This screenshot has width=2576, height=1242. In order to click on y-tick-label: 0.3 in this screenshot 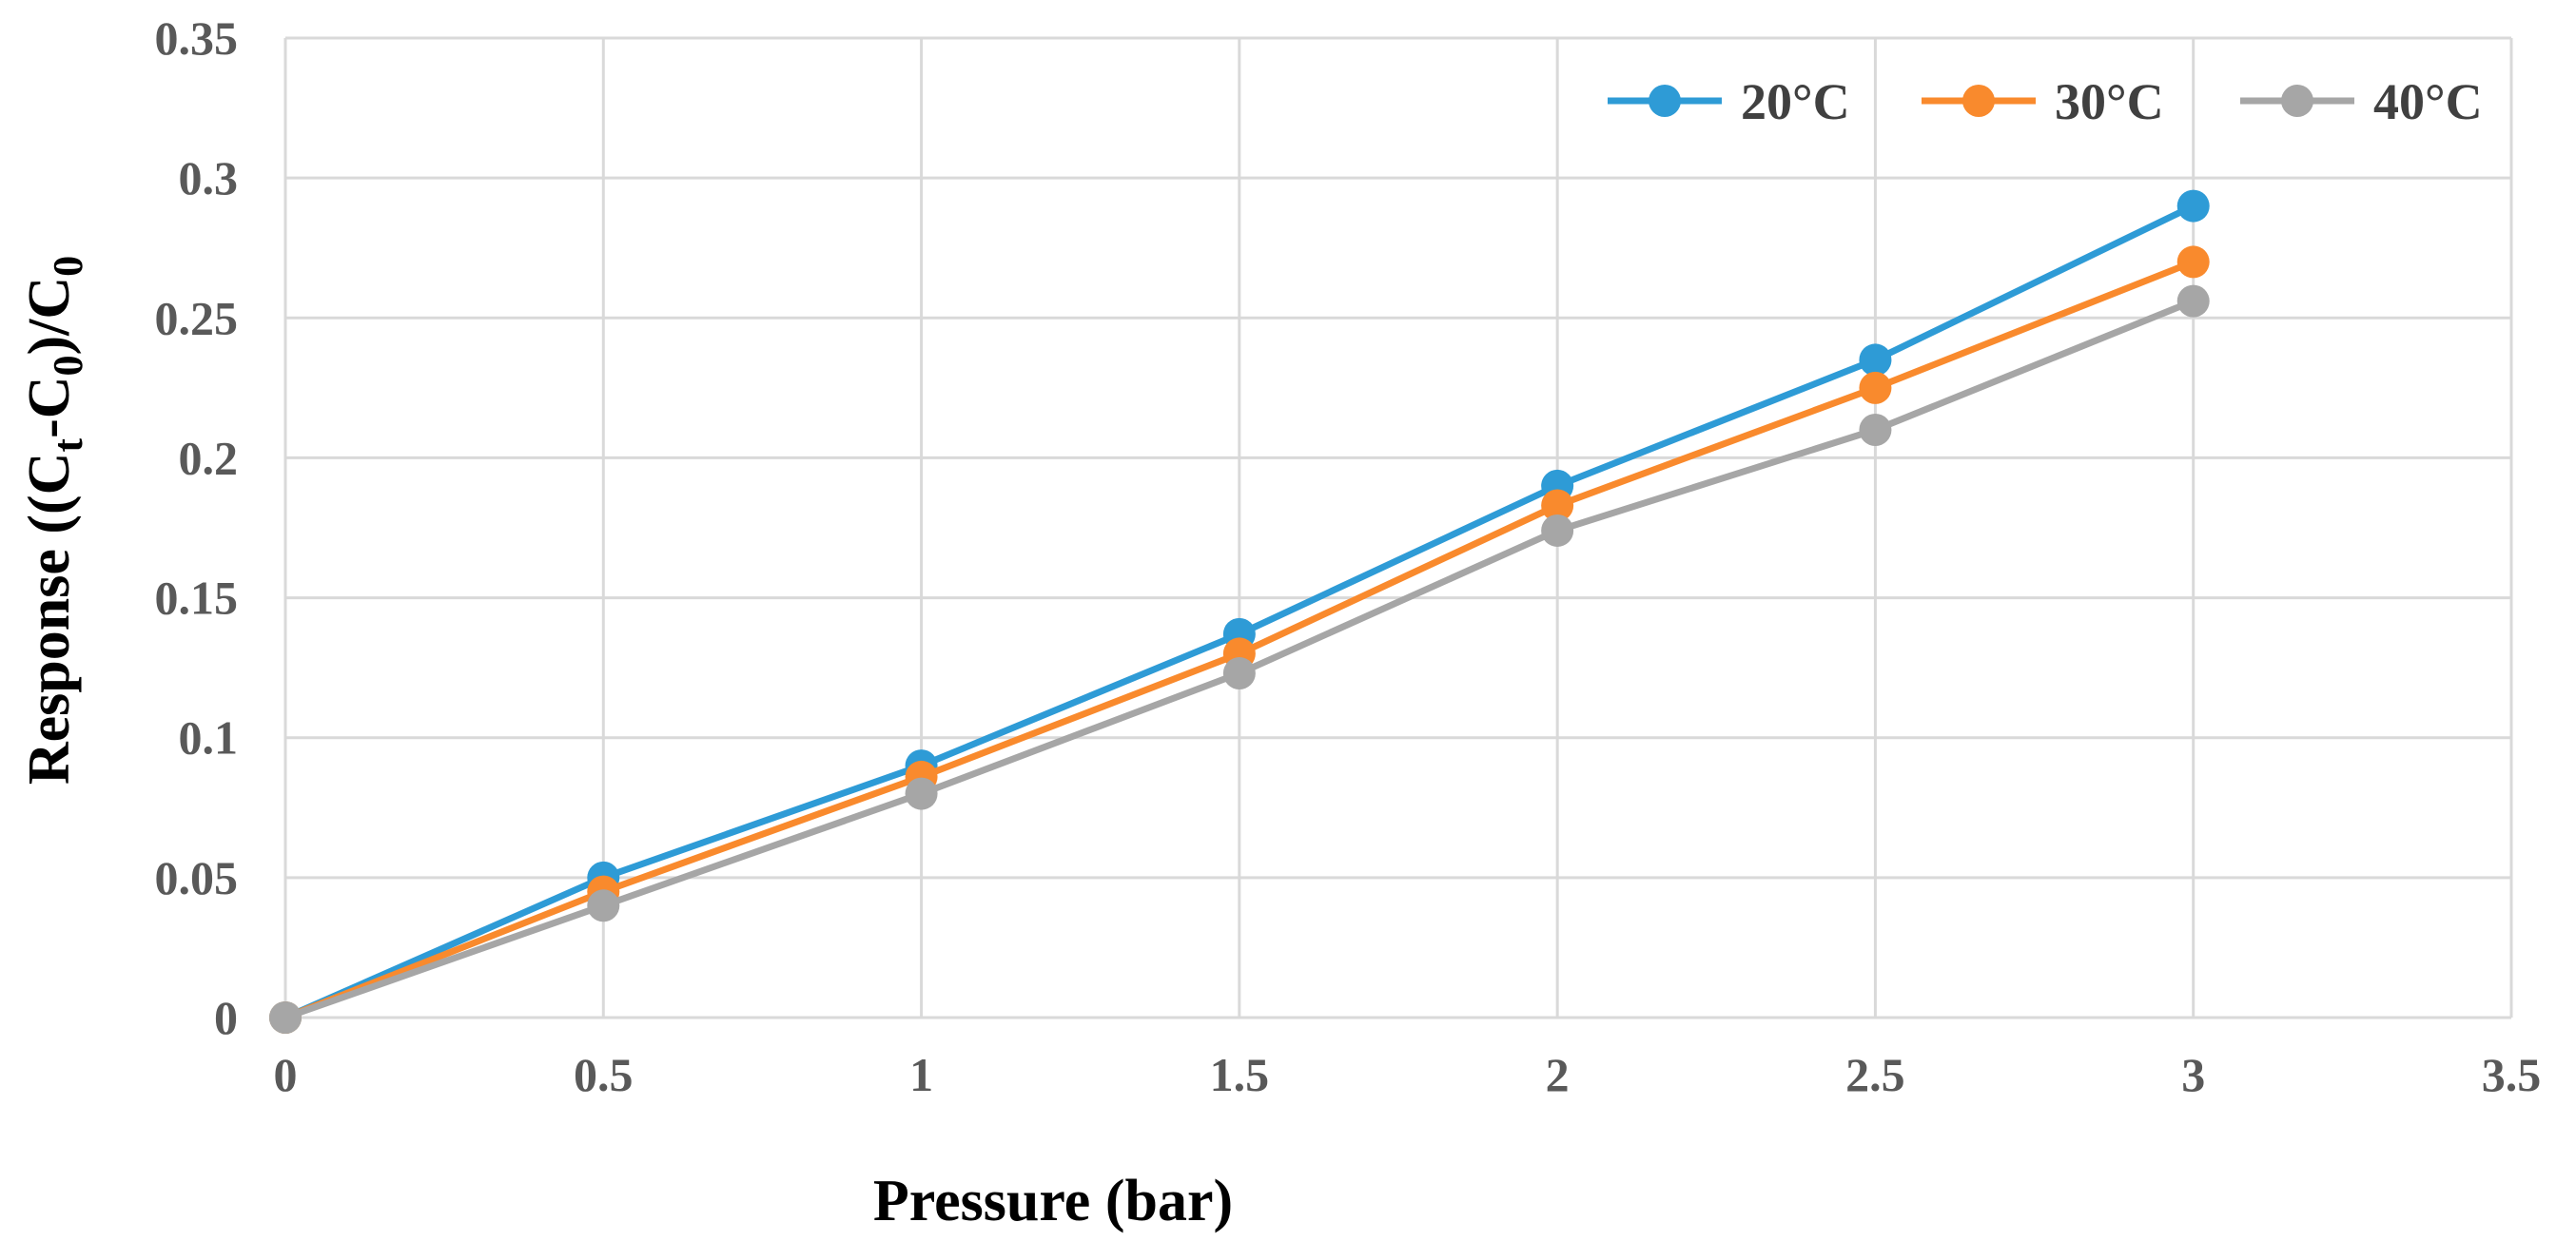, I will do `click(209, 177)`.